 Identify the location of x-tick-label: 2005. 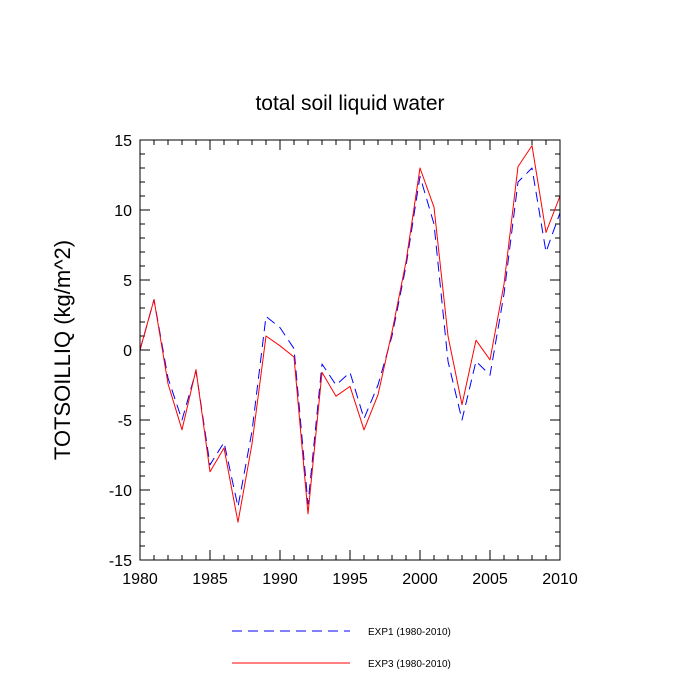
(490, 579).